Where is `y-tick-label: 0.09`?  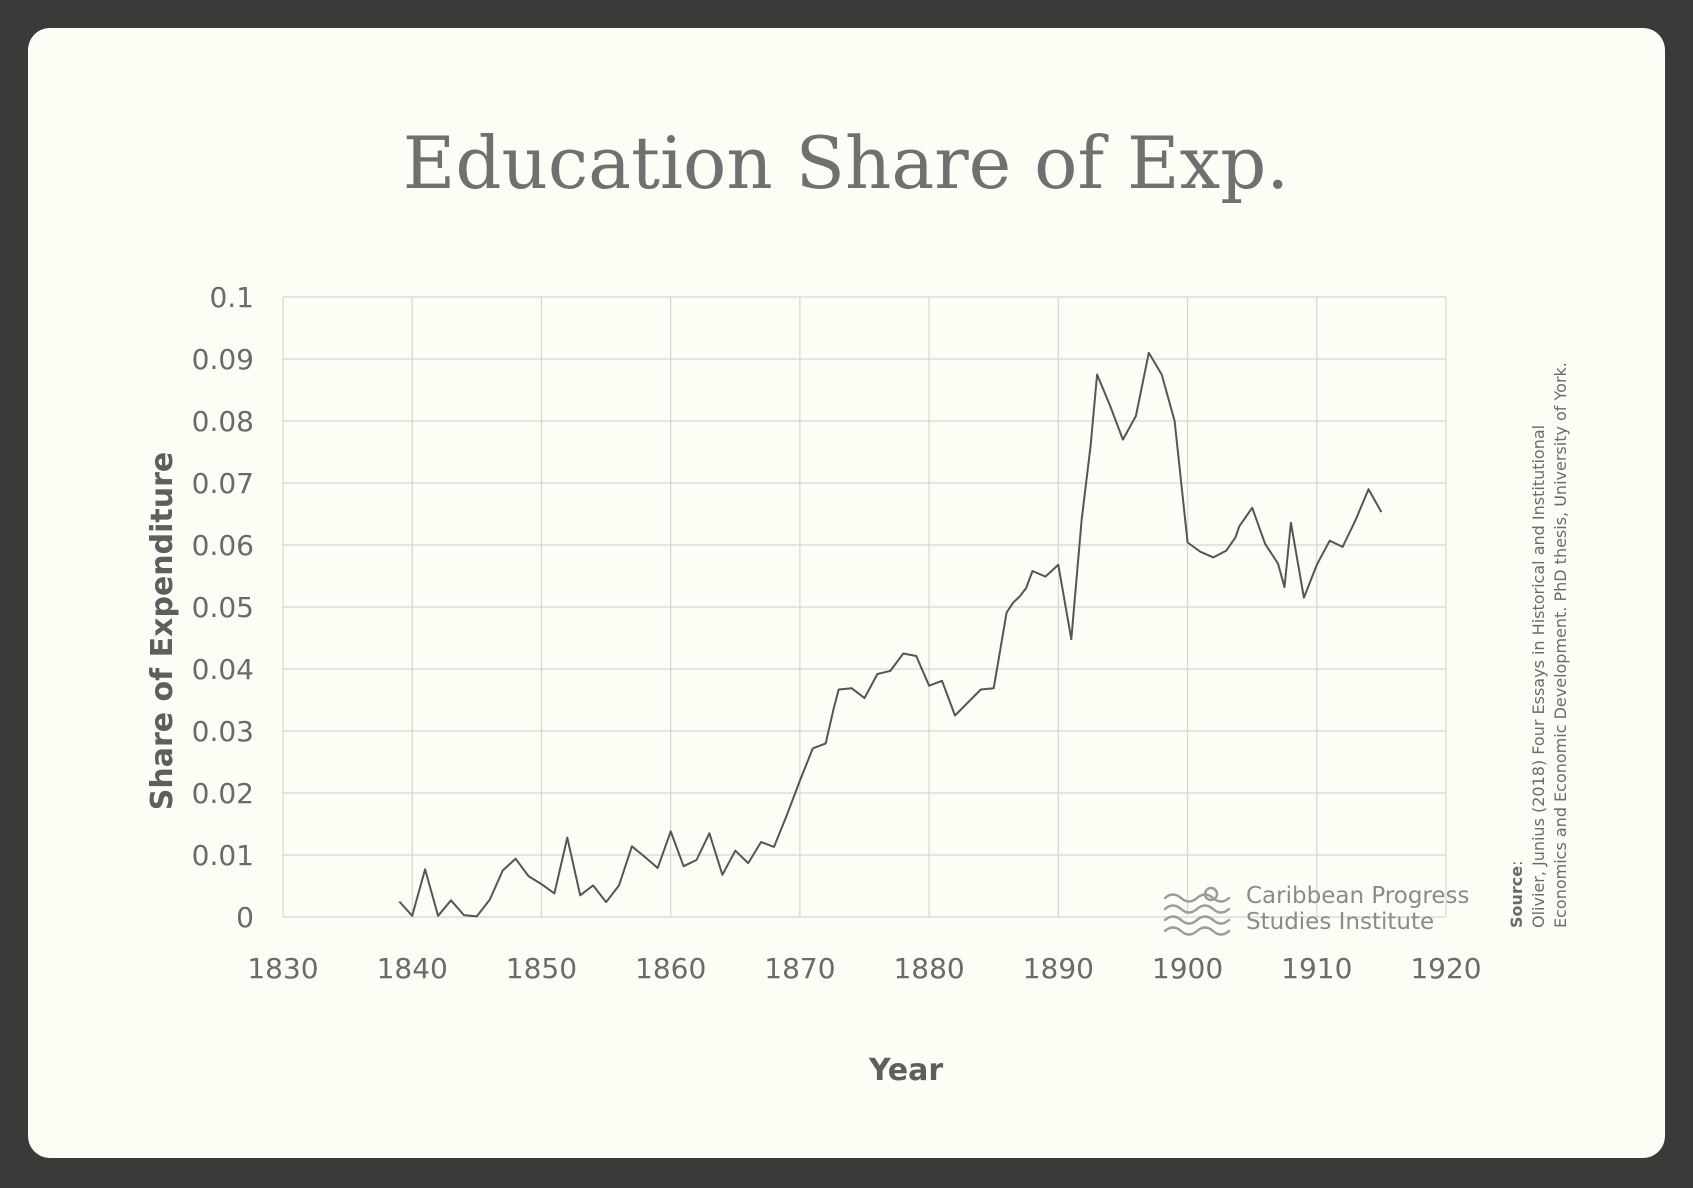
y-tick-label: 0.09 is located at coordinates (223, 359).